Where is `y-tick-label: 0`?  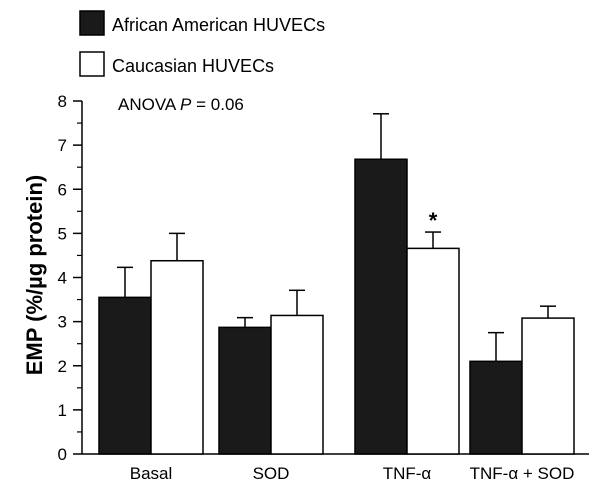
y-tick-label: 0 is located at coordinates (62, 454).